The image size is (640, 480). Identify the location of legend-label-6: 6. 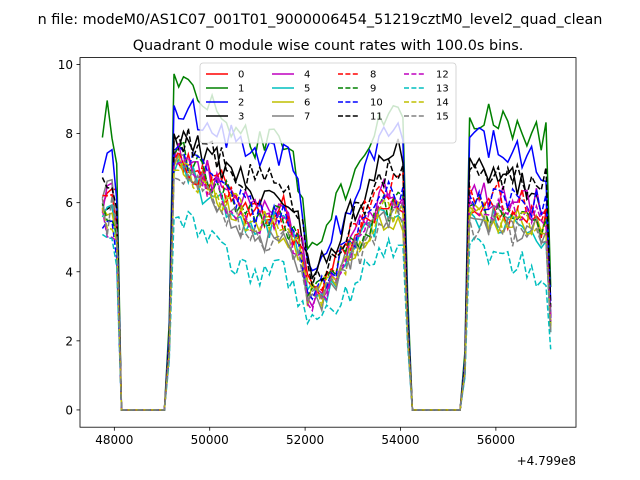
(307, 103).